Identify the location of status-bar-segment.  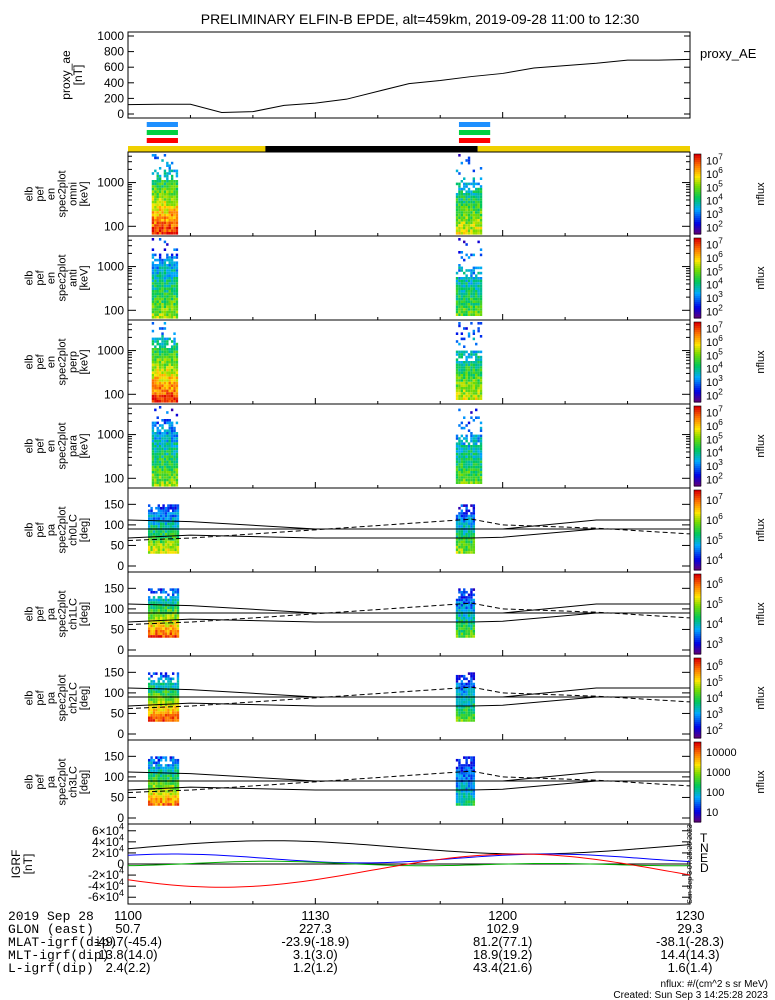
(197, 149).